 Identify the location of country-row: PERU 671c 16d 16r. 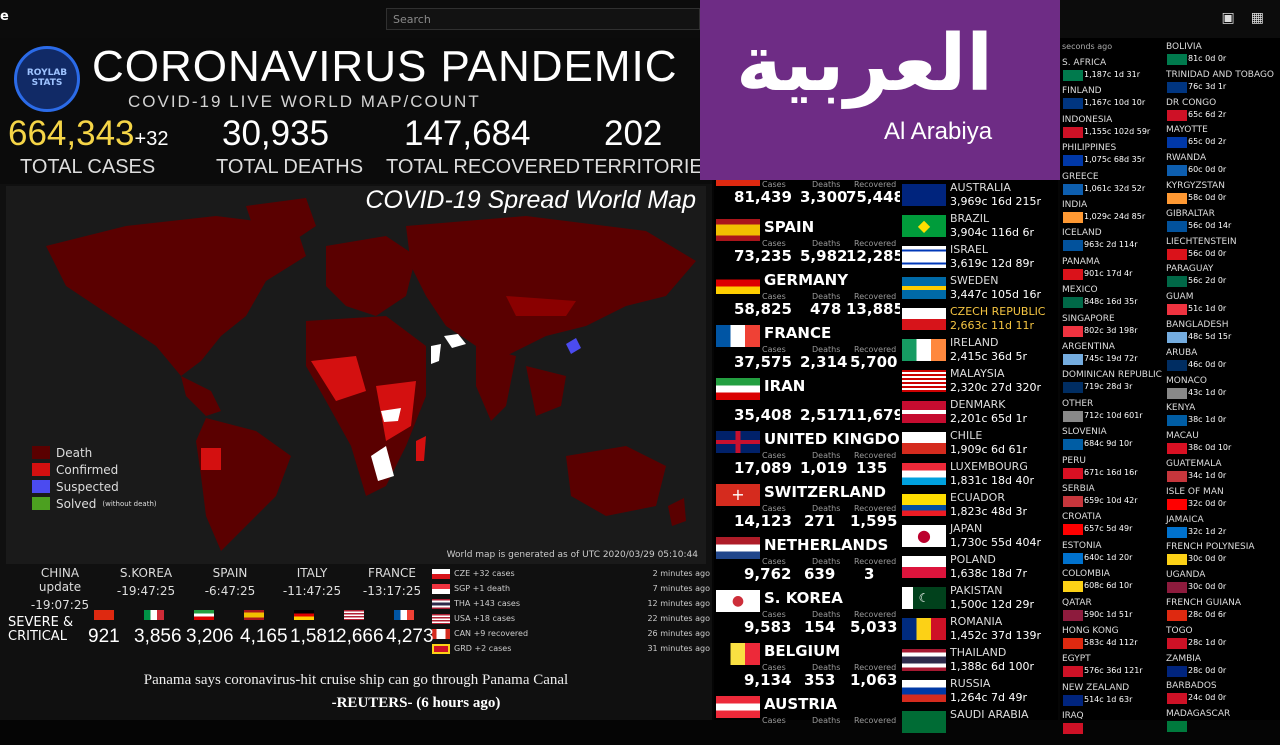
(1112, 470).